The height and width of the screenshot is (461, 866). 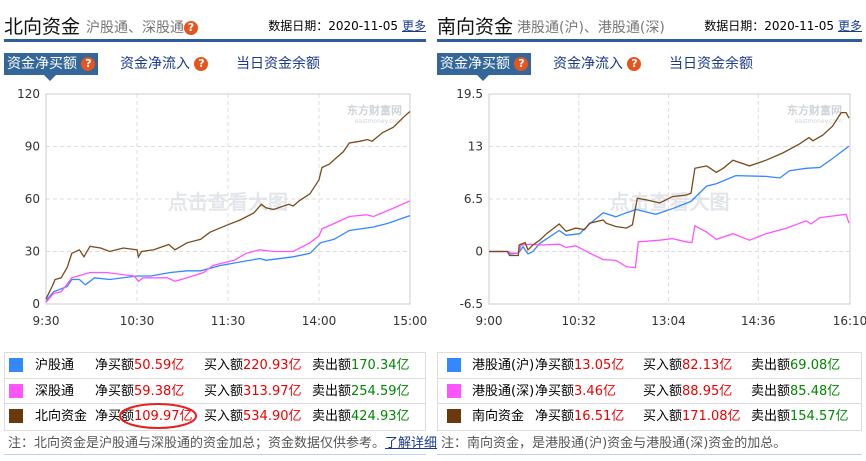 I want to click on net-value: 109.97亿, so click(x=163, y=416).